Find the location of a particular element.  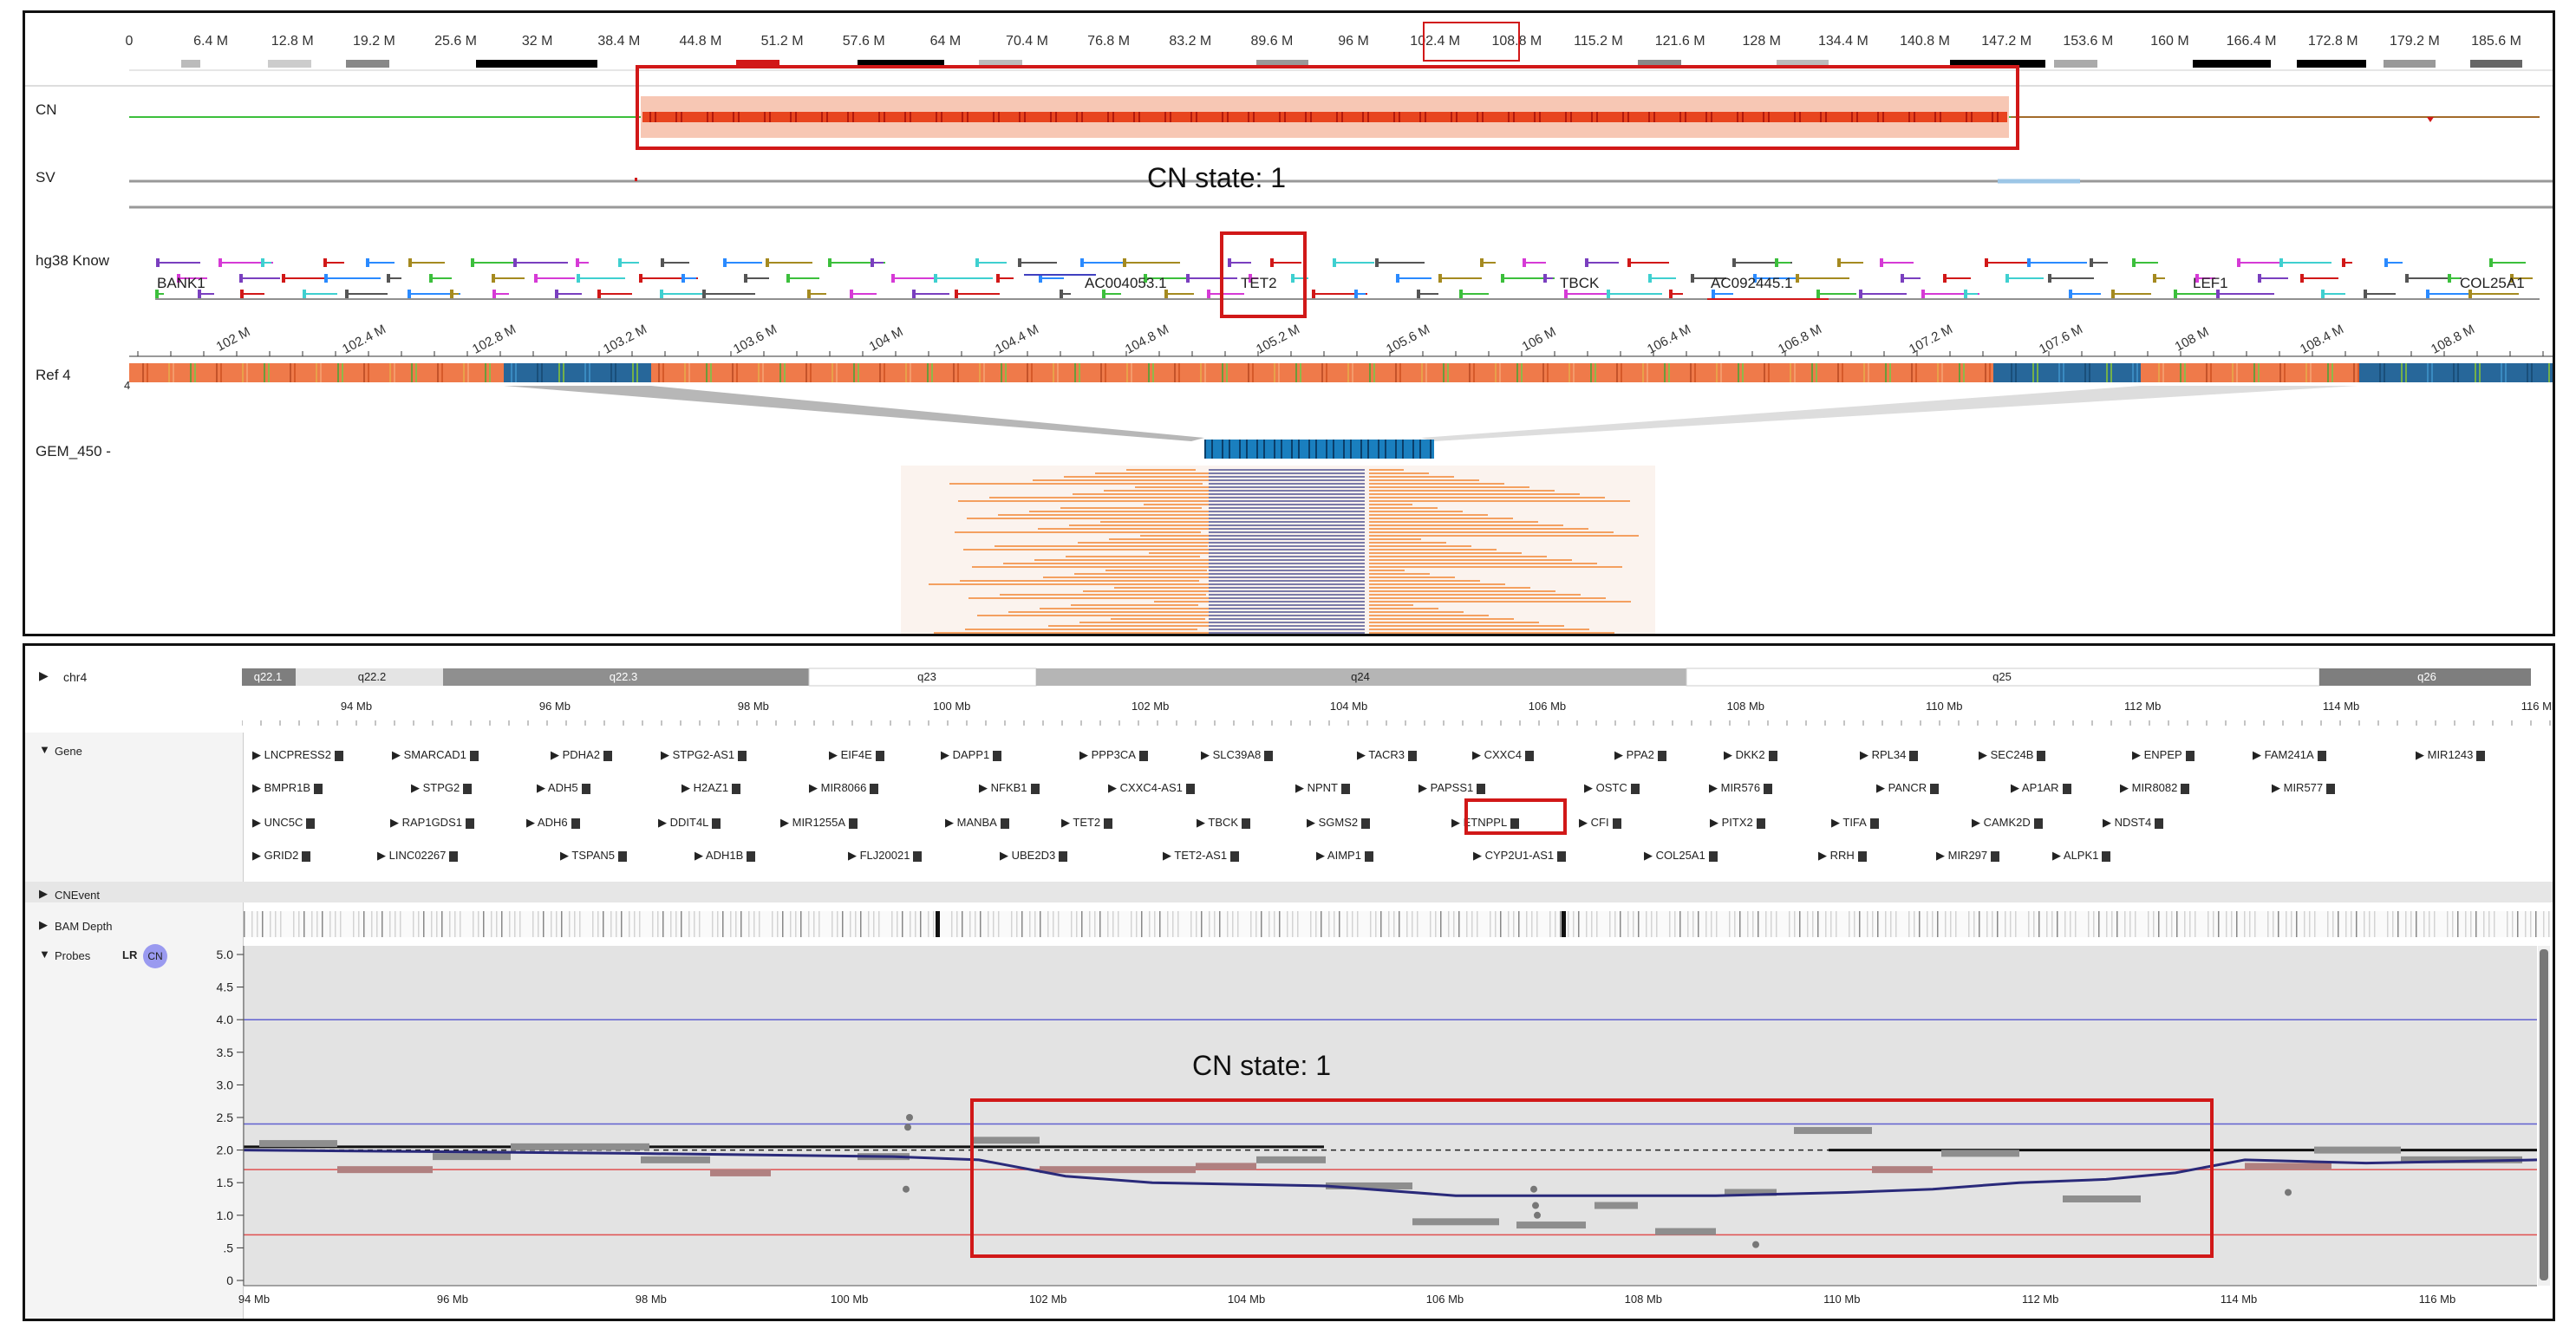

igv-gene: ▶ DDIT4L is located at coordinates (690, 823).